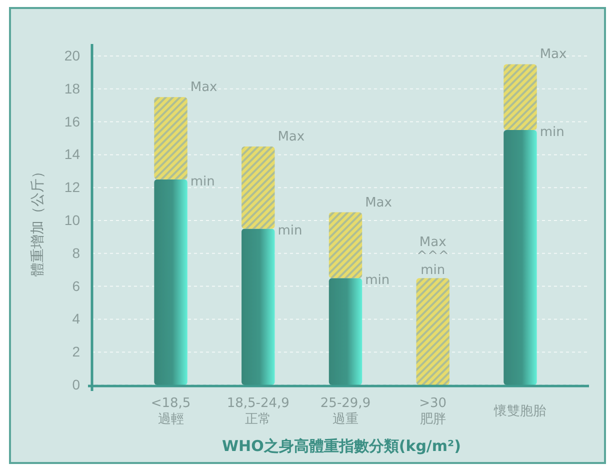 The height and width of the screenshot is (467, 613). I want to click on x-axis-title: WHO之身高體重指數分類(kg/m²), so click(341, 446).